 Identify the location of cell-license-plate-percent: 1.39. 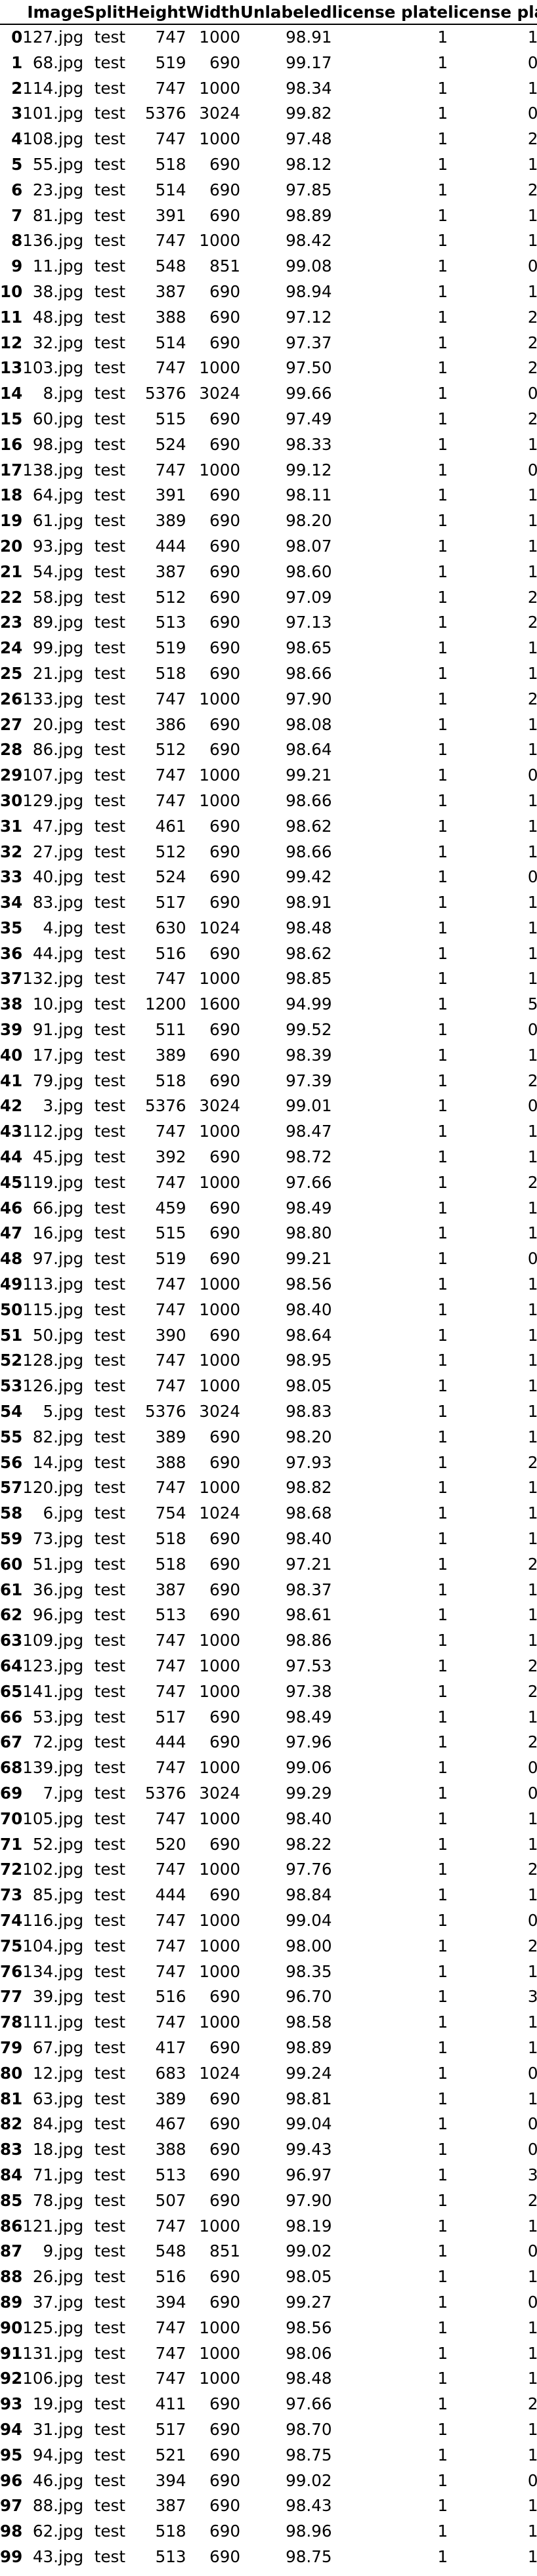
(532, 1615).